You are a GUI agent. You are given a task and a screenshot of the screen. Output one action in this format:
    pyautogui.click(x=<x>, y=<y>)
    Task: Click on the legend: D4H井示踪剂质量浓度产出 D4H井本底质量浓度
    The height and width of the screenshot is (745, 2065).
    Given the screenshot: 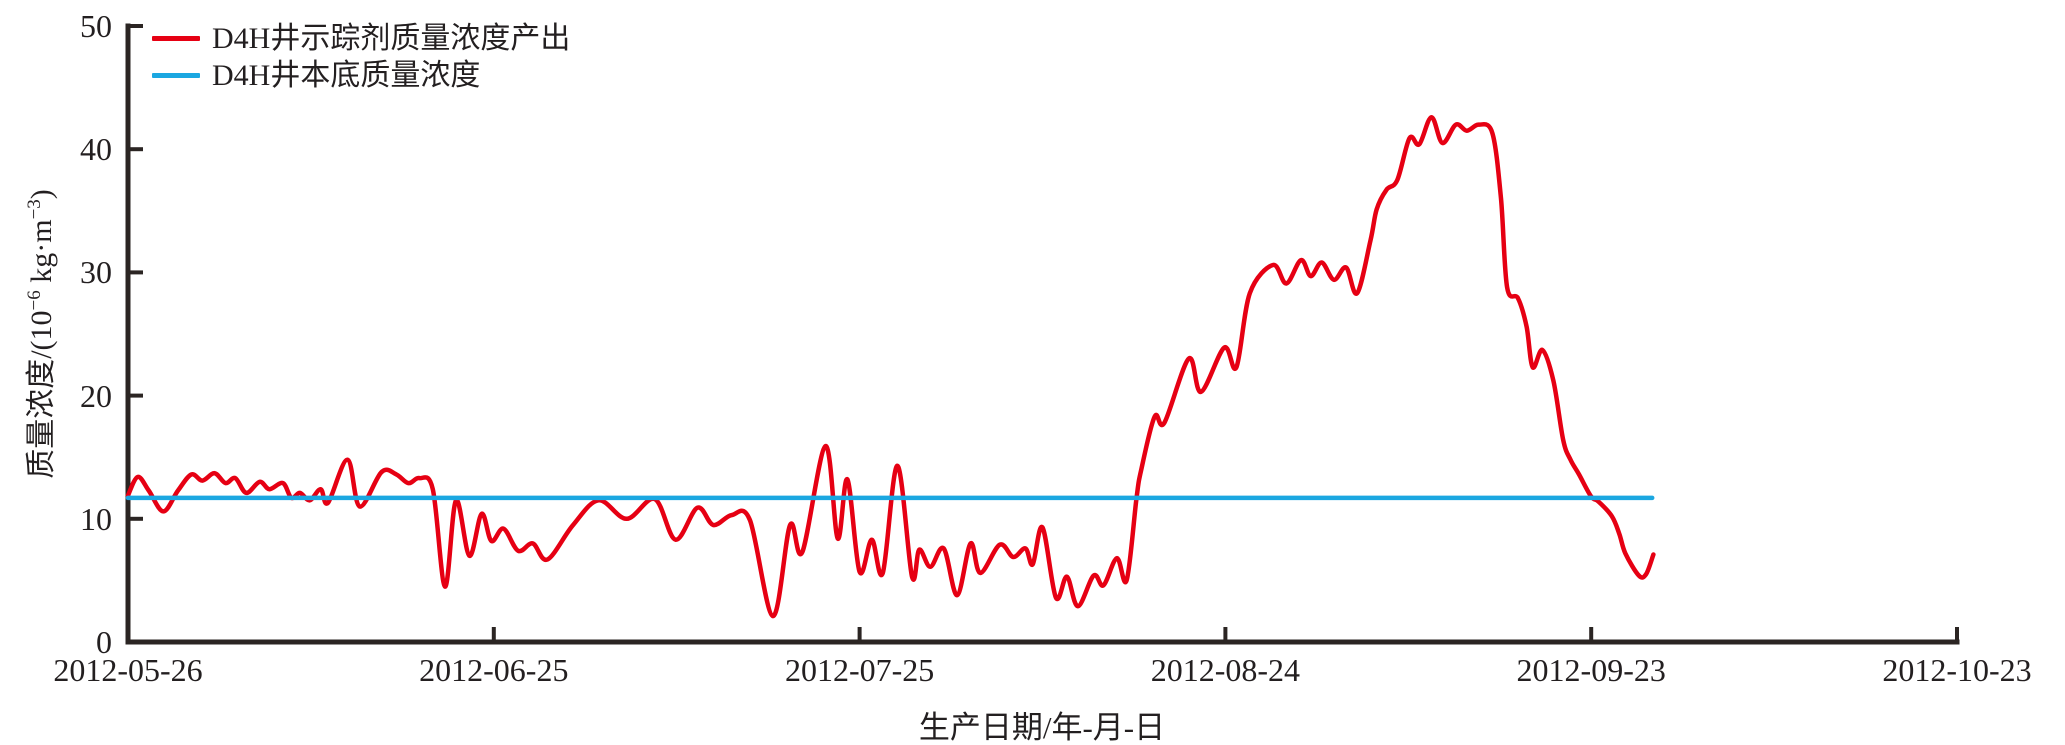 What is the action you would take?
    pyautogui.click(x=361, y=57)
    